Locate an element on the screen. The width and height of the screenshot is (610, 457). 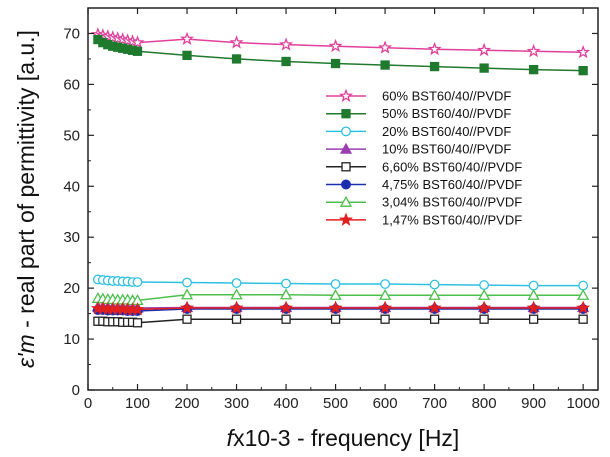
x-tick-label: 600 is located at coordinates (385, 403).